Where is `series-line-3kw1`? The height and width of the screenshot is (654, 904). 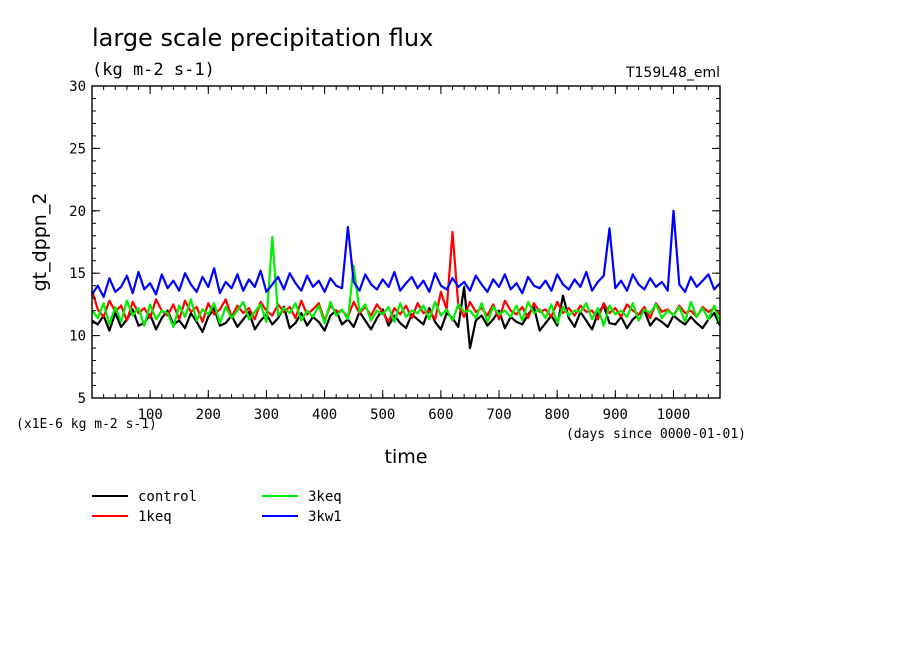 series-line-3kw1 is located at coordinates (406, 253).